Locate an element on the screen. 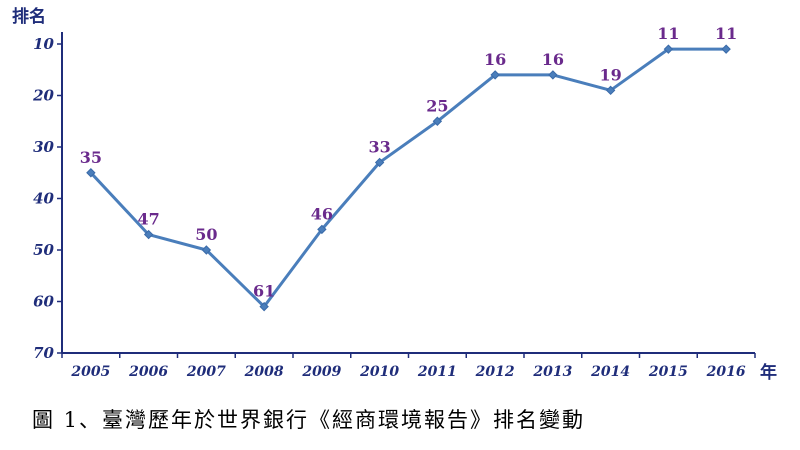 The height and width of the screenshot is (450, 800). y-tick-label: 60 is located at coordinates (43, 302).